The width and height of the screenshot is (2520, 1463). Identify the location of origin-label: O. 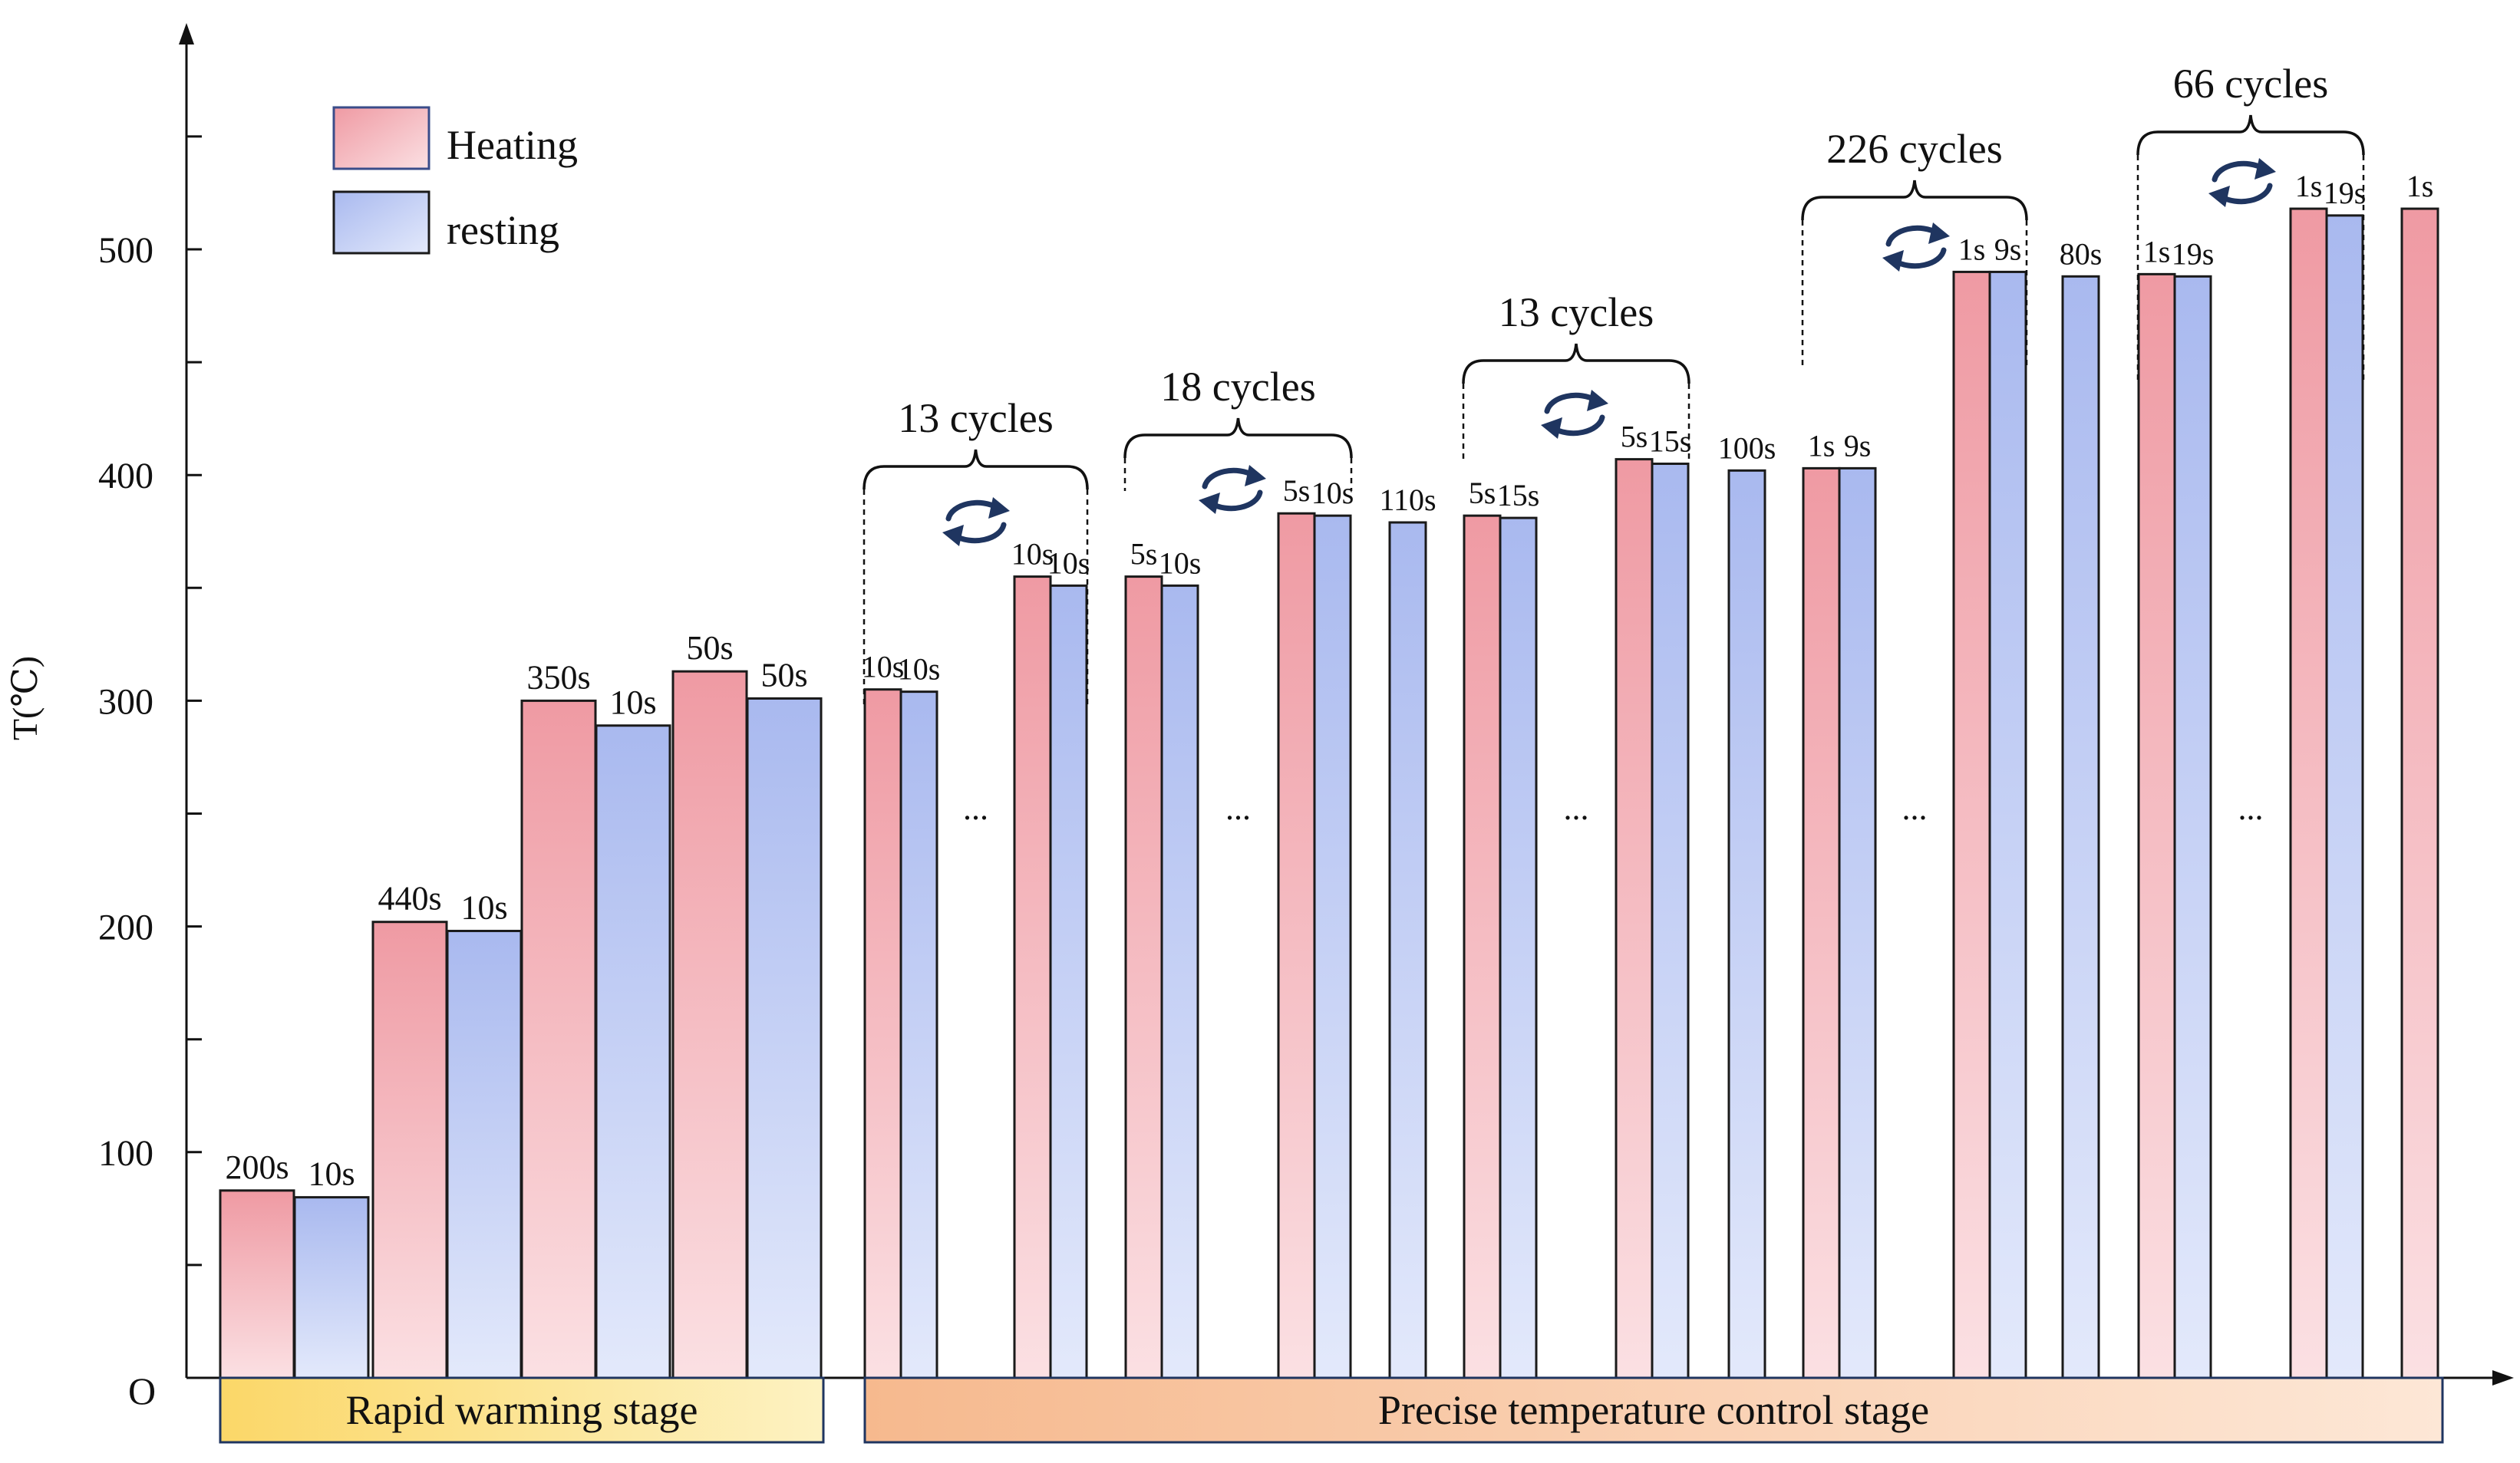
(142, 1390).